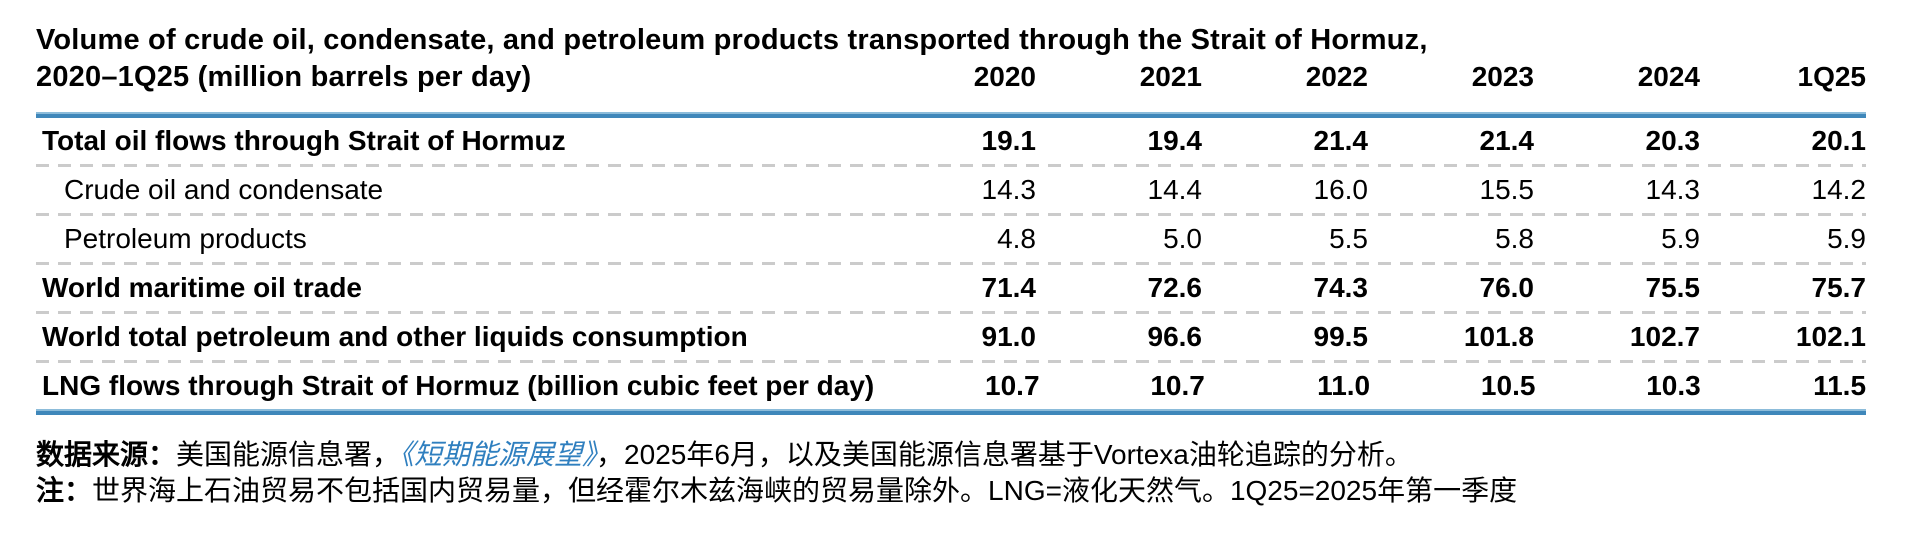  What do you see at coordinates (951, 412) in the screenshot?
I see `bottom-rule` at bounding box center [951, 412].